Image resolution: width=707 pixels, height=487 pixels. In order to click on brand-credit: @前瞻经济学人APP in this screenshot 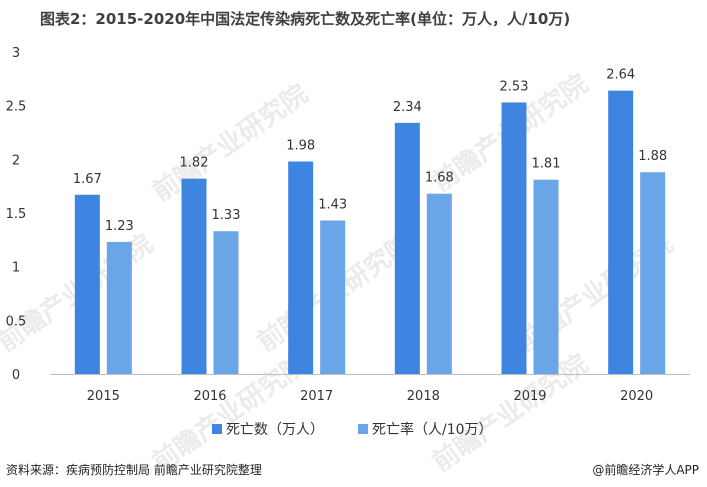, I will do `click(645, 470)`.